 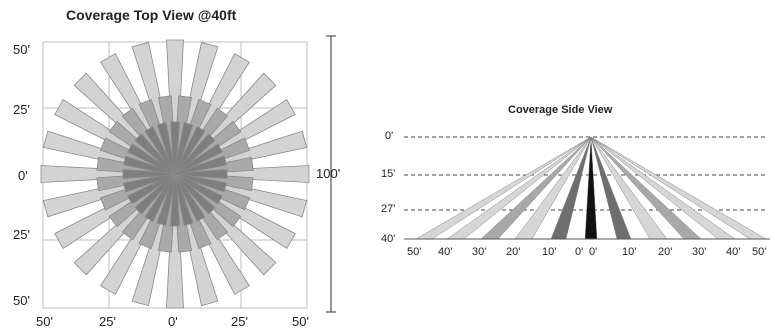 I want to click on side-height-label-15: 15', so click(x=388, y=174).